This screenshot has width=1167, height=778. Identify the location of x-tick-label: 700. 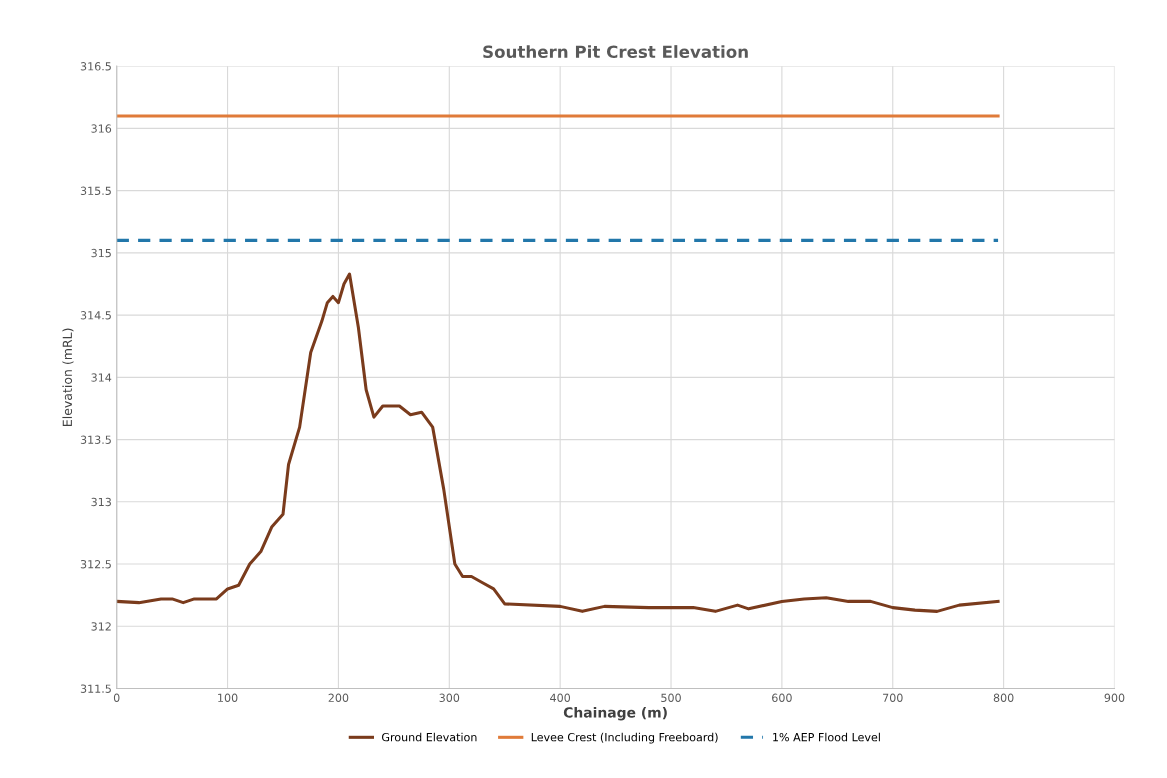
(893, 697).